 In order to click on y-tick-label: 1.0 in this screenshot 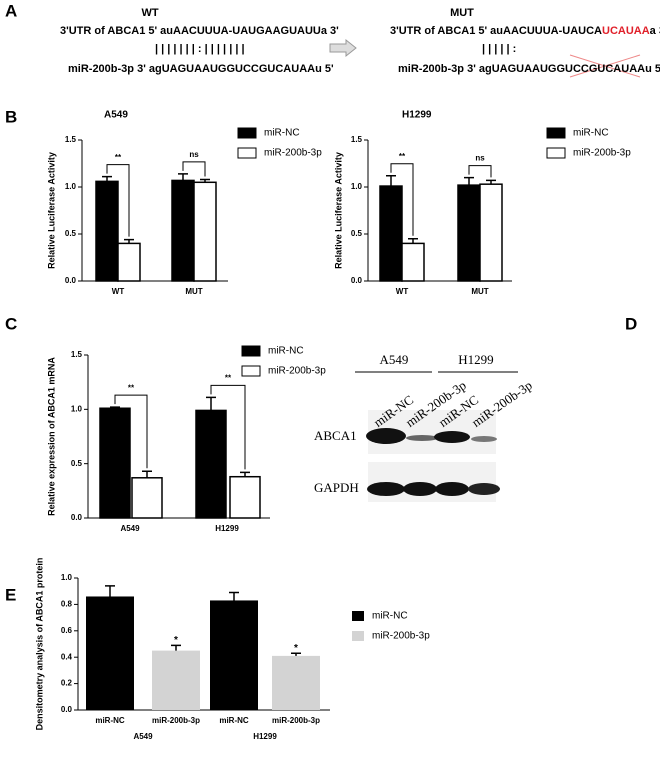, I will do `click(77, 408)`.